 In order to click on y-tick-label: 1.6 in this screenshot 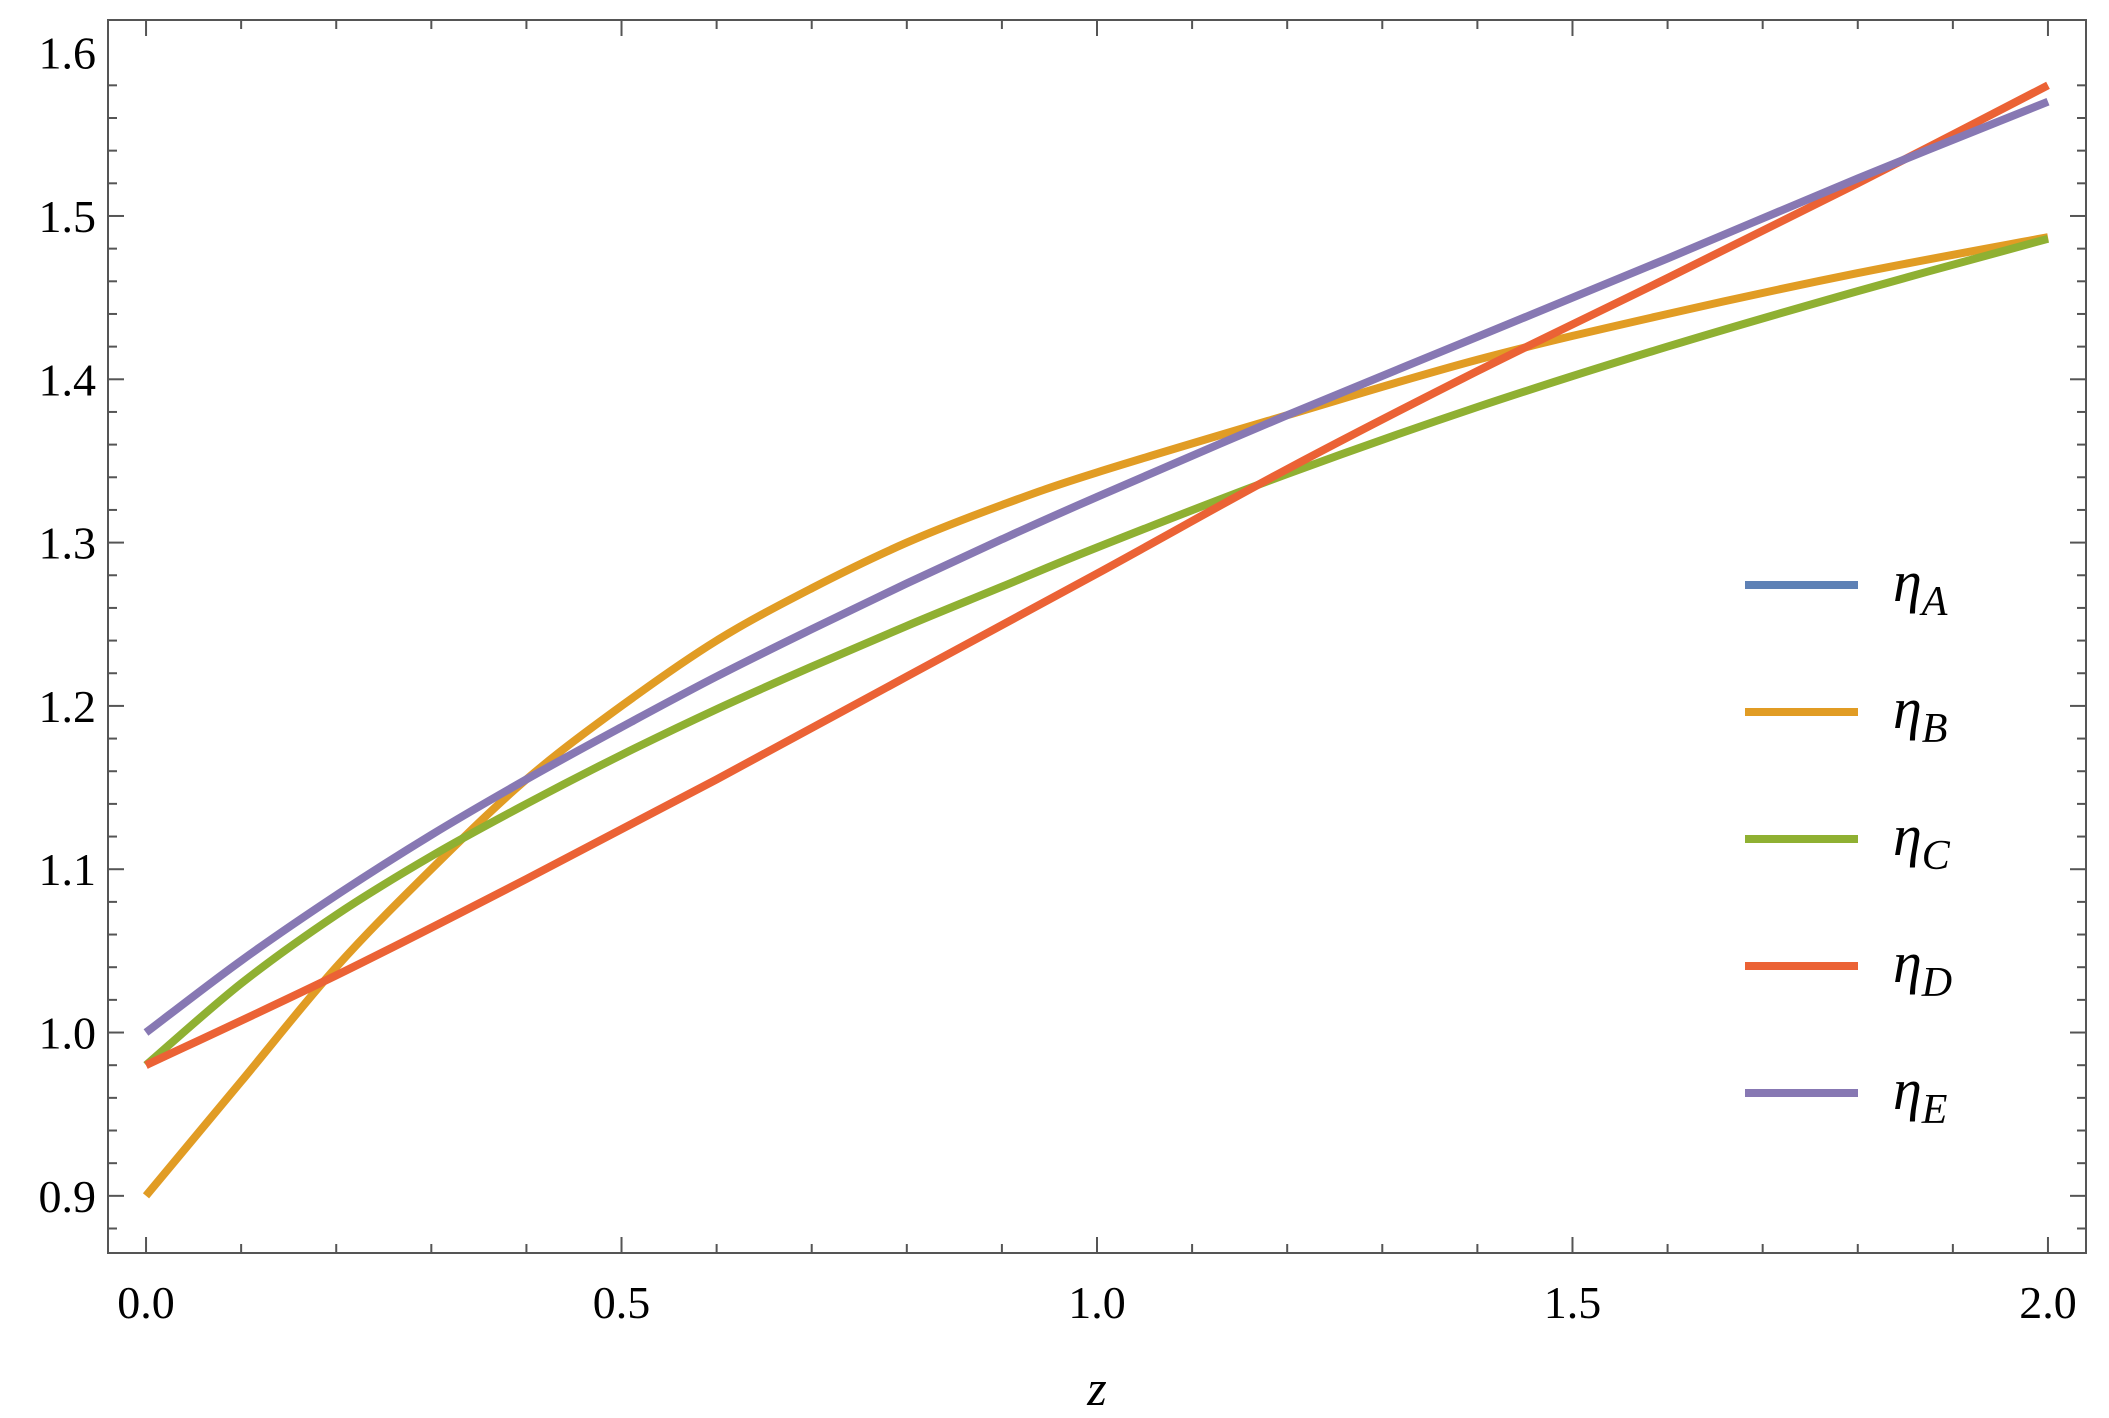, I will do `click(68, 53)`.